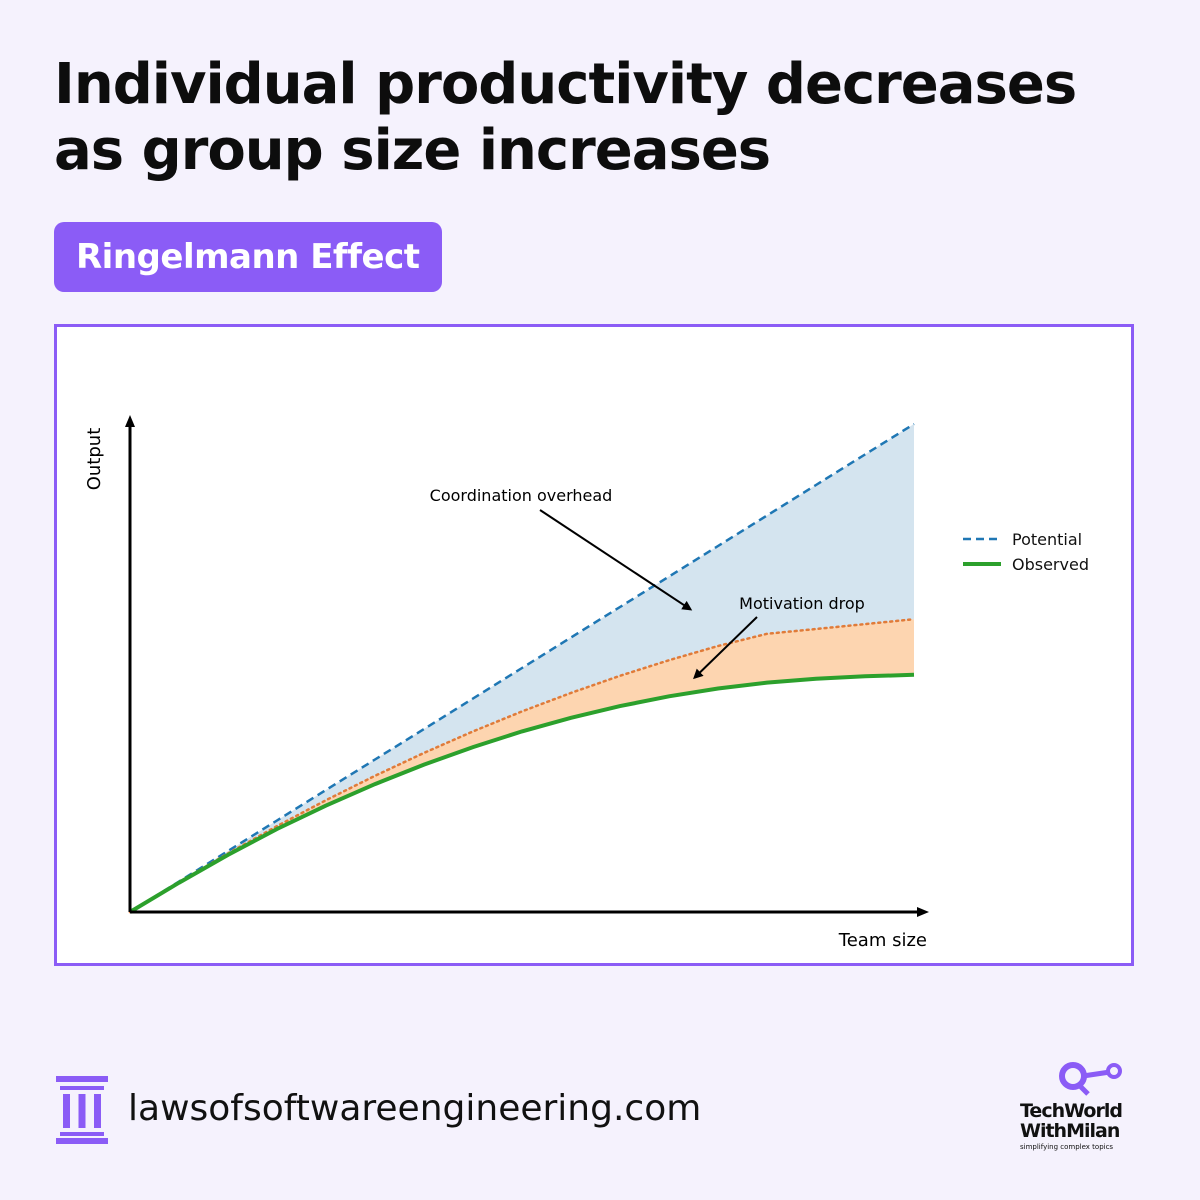 Image resolution: width=1200 pixels, height=1200 pixels. Describe the element at coordinates (415, 1108) in the screenshot. I see `website-link: lawsofsoftwareengineering.com` at that location.